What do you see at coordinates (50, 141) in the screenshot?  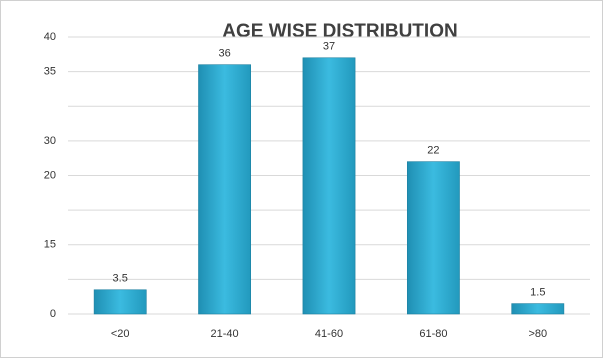 I see `y-tick-label: 30` at bounding box center [50, 141].